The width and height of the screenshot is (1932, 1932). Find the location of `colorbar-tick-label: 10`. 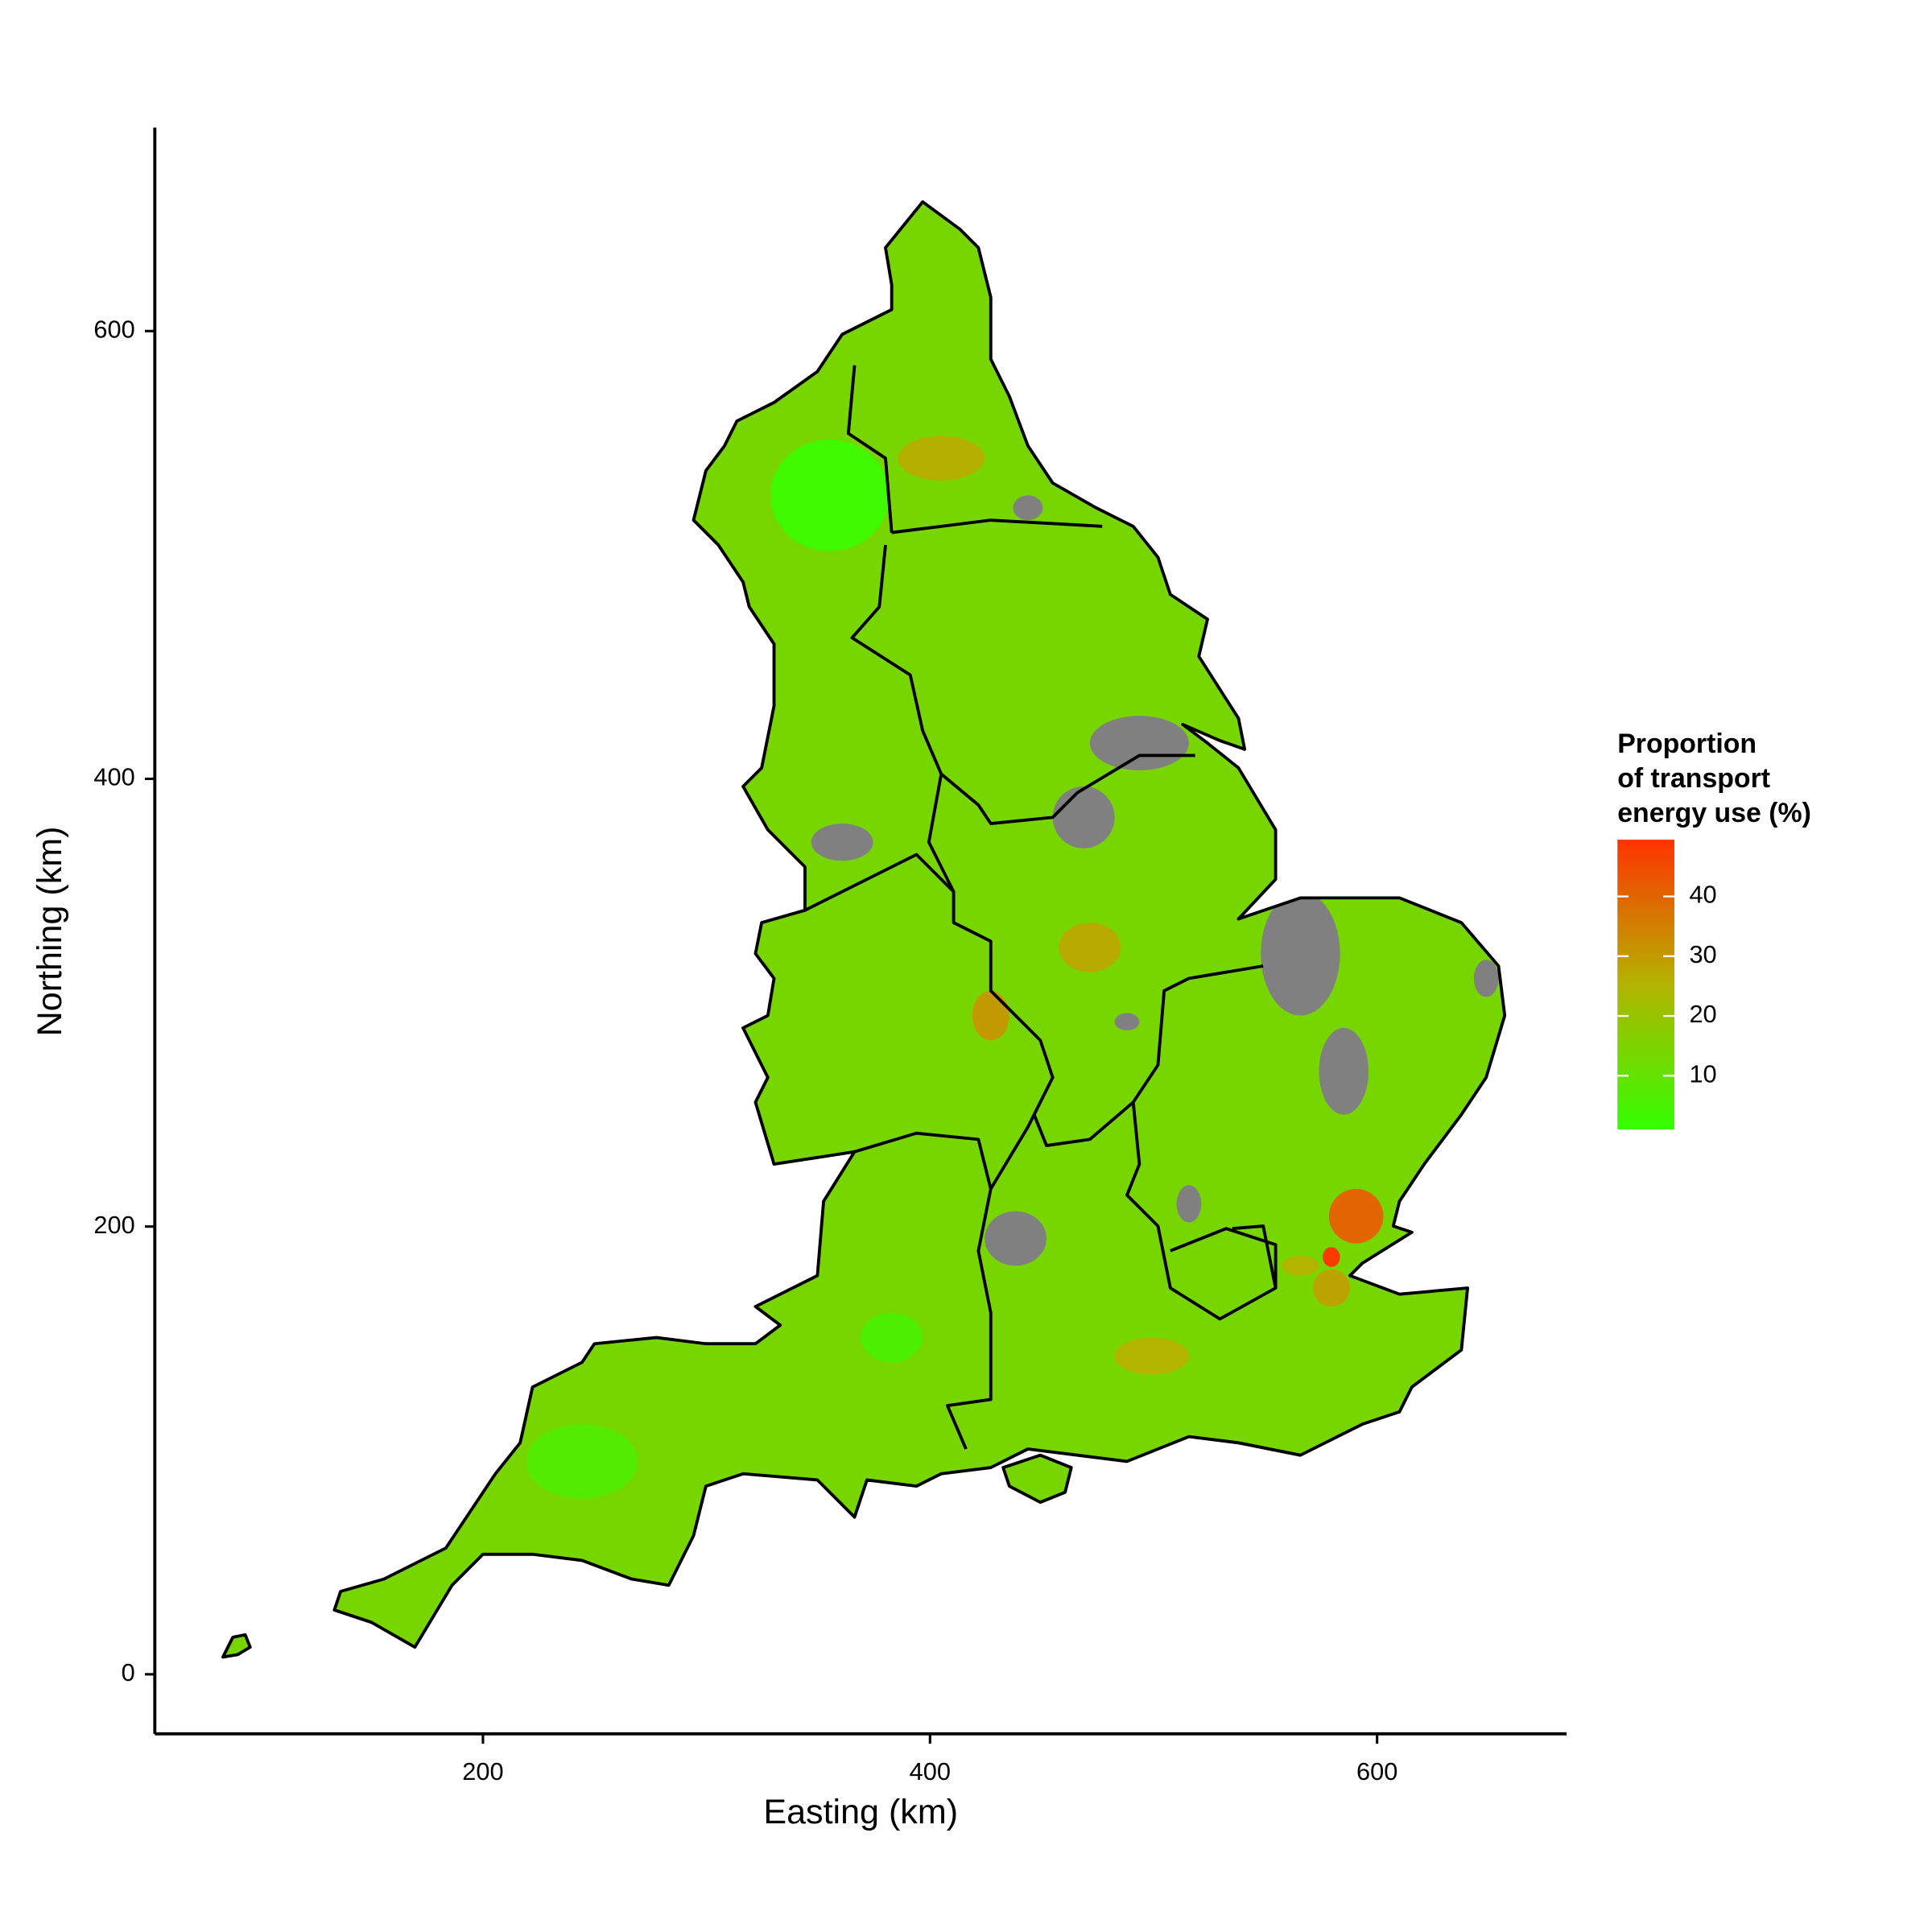

colorbar-tick-label: 10 is located at coordinates (1702, 1073).